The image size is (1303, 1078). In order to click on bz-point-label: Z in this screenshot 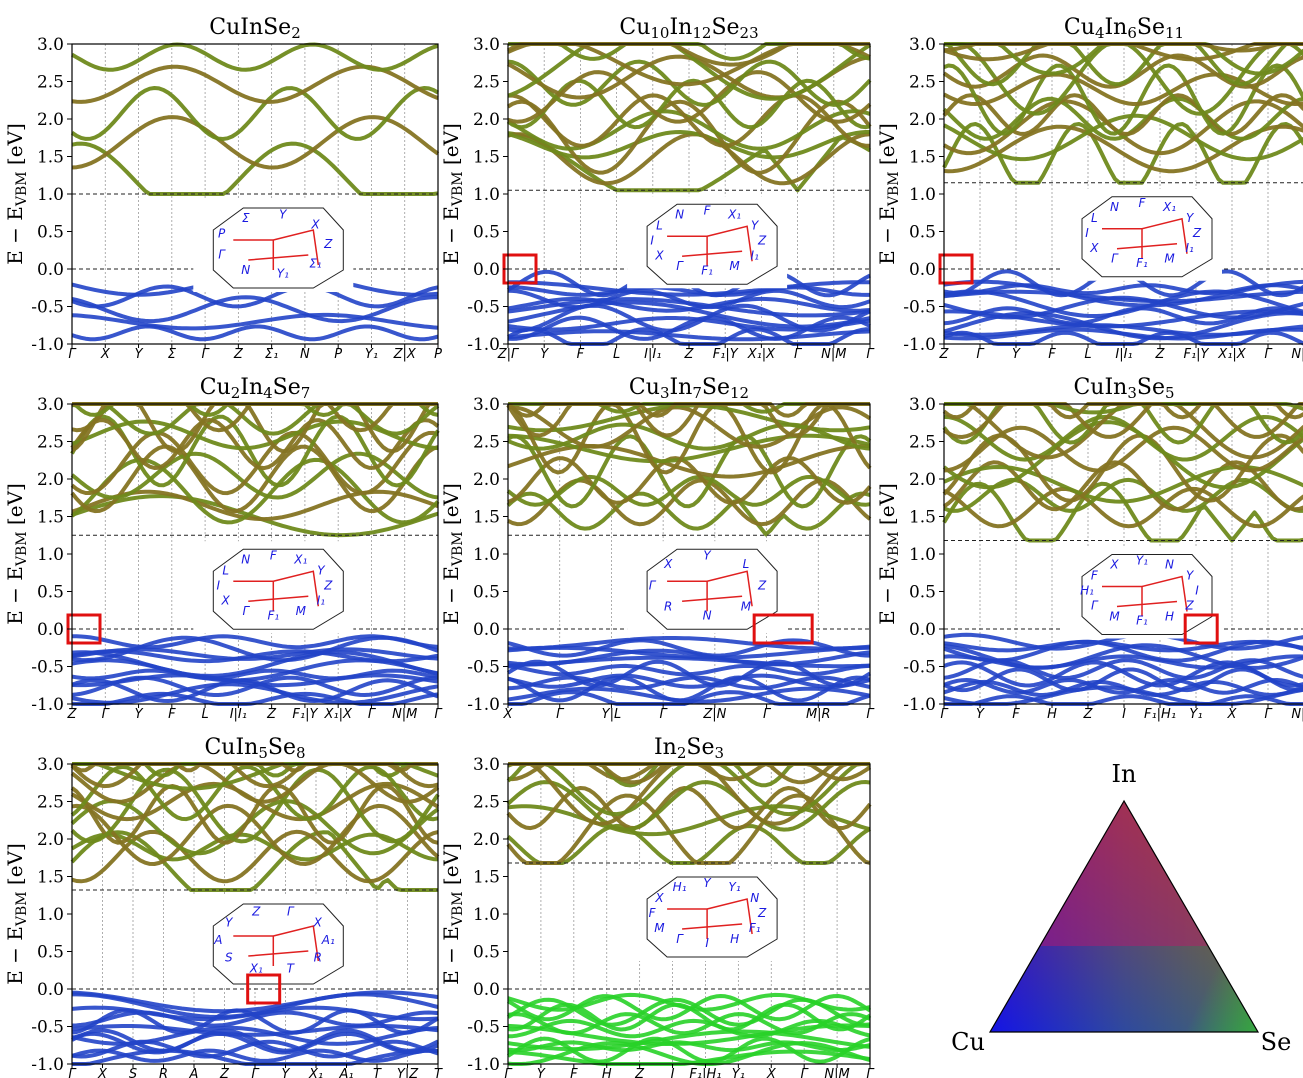, I will do `click(328, 244)`.